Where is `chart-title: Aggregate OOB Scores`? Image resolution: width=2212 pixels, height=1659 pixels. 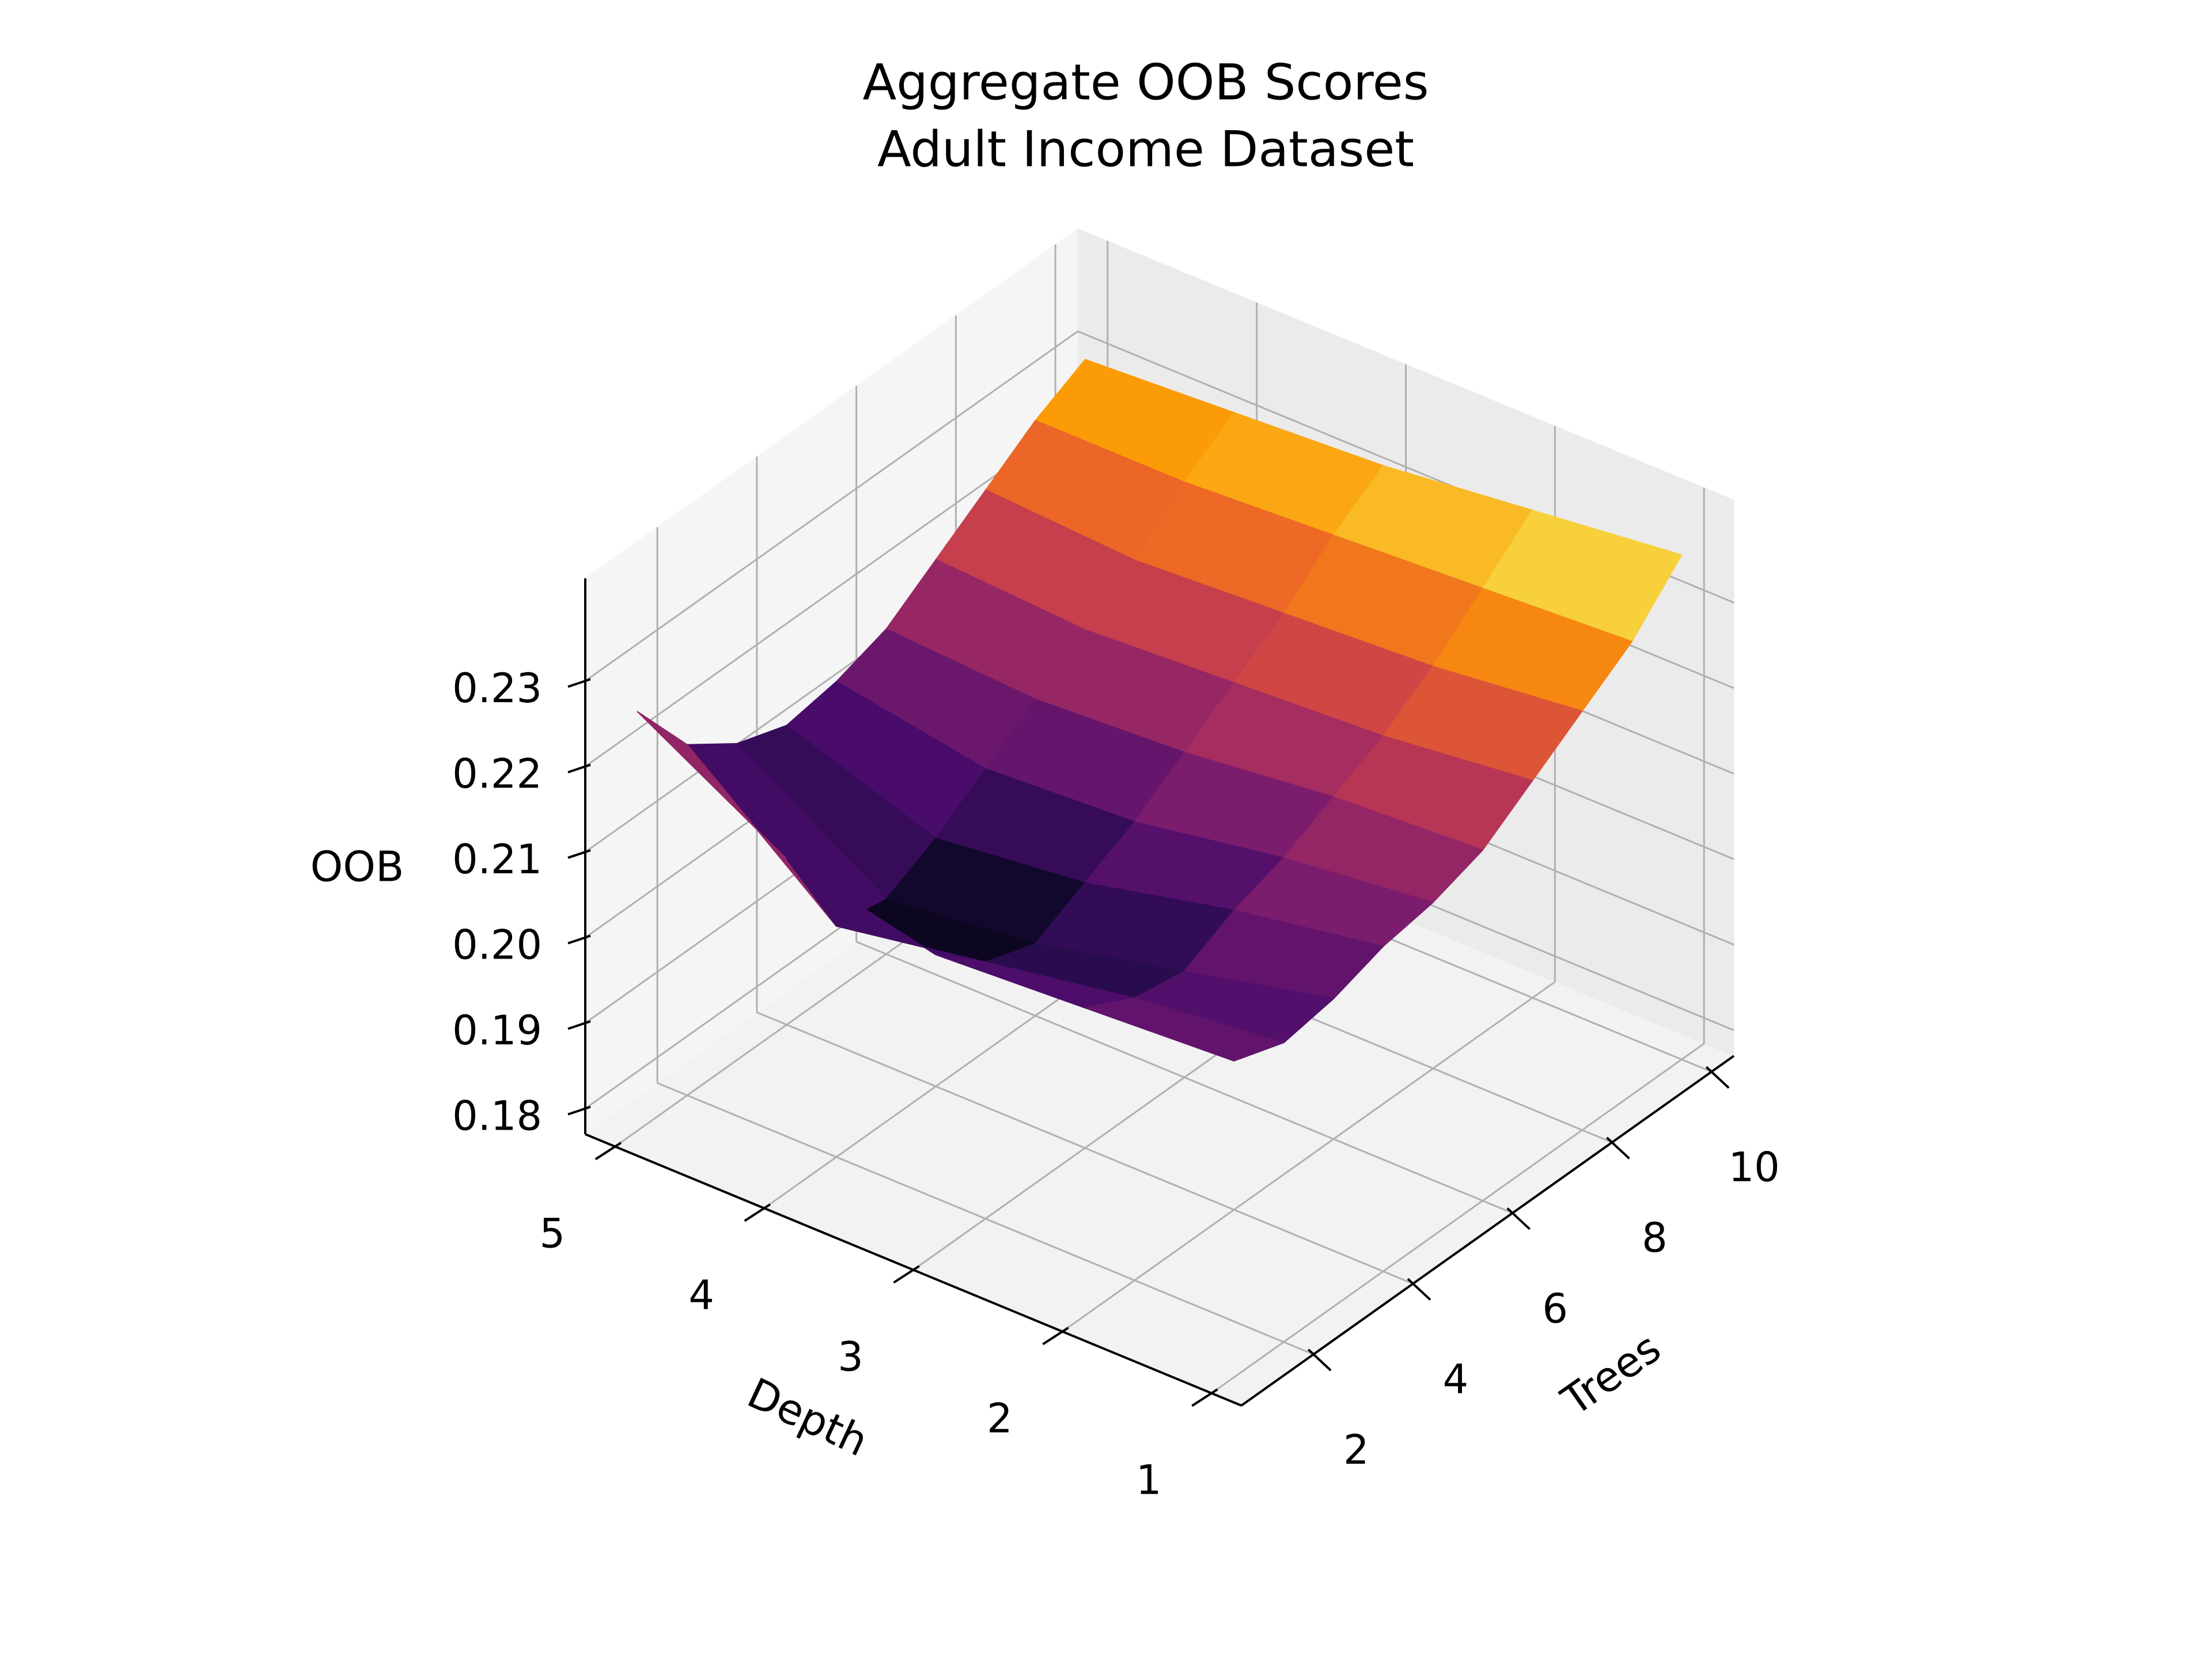 chart-title: Aggregate OOB Scores is located at coordinates (1145, 82).